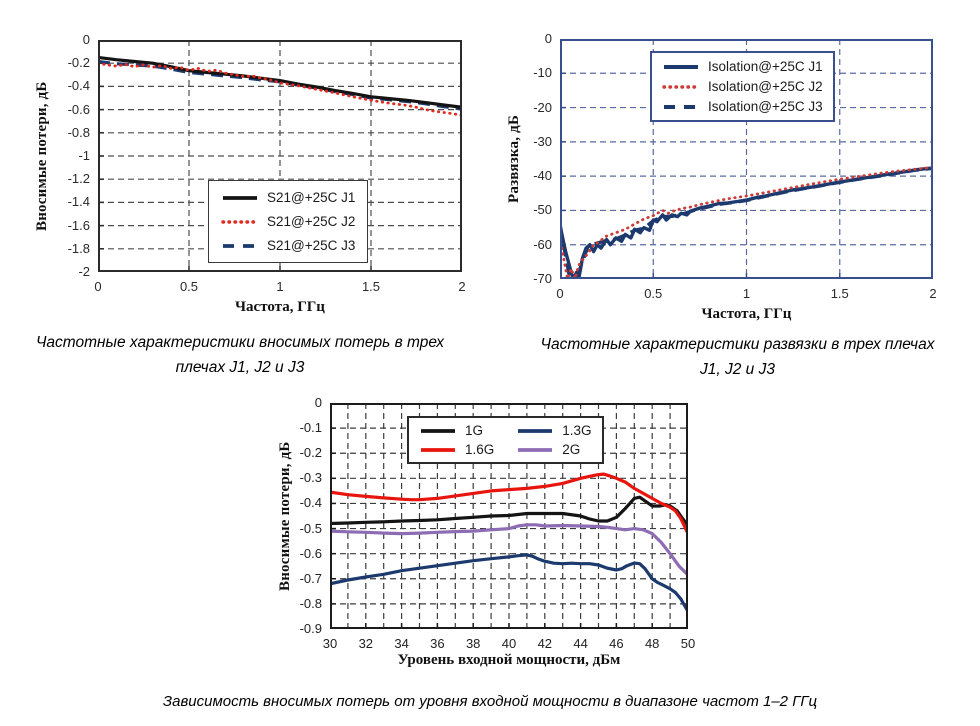 The width and height of the screenshot is (980, 726). I want to click on plot-area, so click(509, 516).